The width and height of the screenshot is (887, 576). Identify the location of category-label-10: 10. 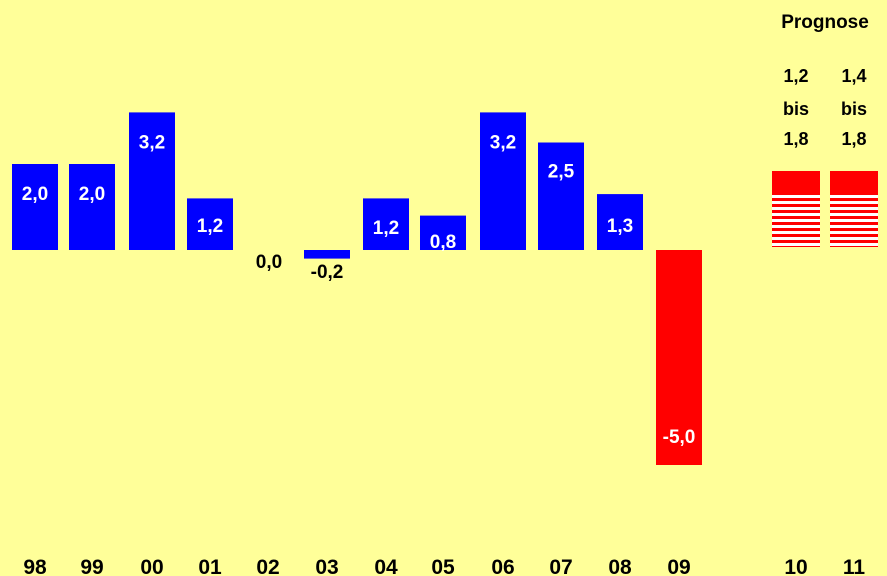
(795, 566).